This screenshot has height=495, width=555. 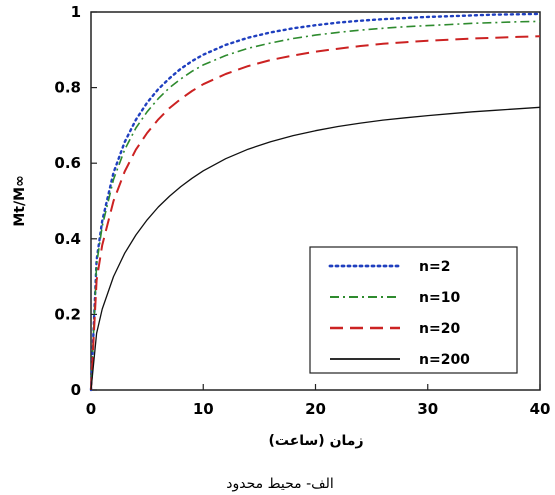 What do you see at coordinates (67, 163) in the screenshot?
I see `y-tick-label: 0.6` at bounding box center [67, 163].